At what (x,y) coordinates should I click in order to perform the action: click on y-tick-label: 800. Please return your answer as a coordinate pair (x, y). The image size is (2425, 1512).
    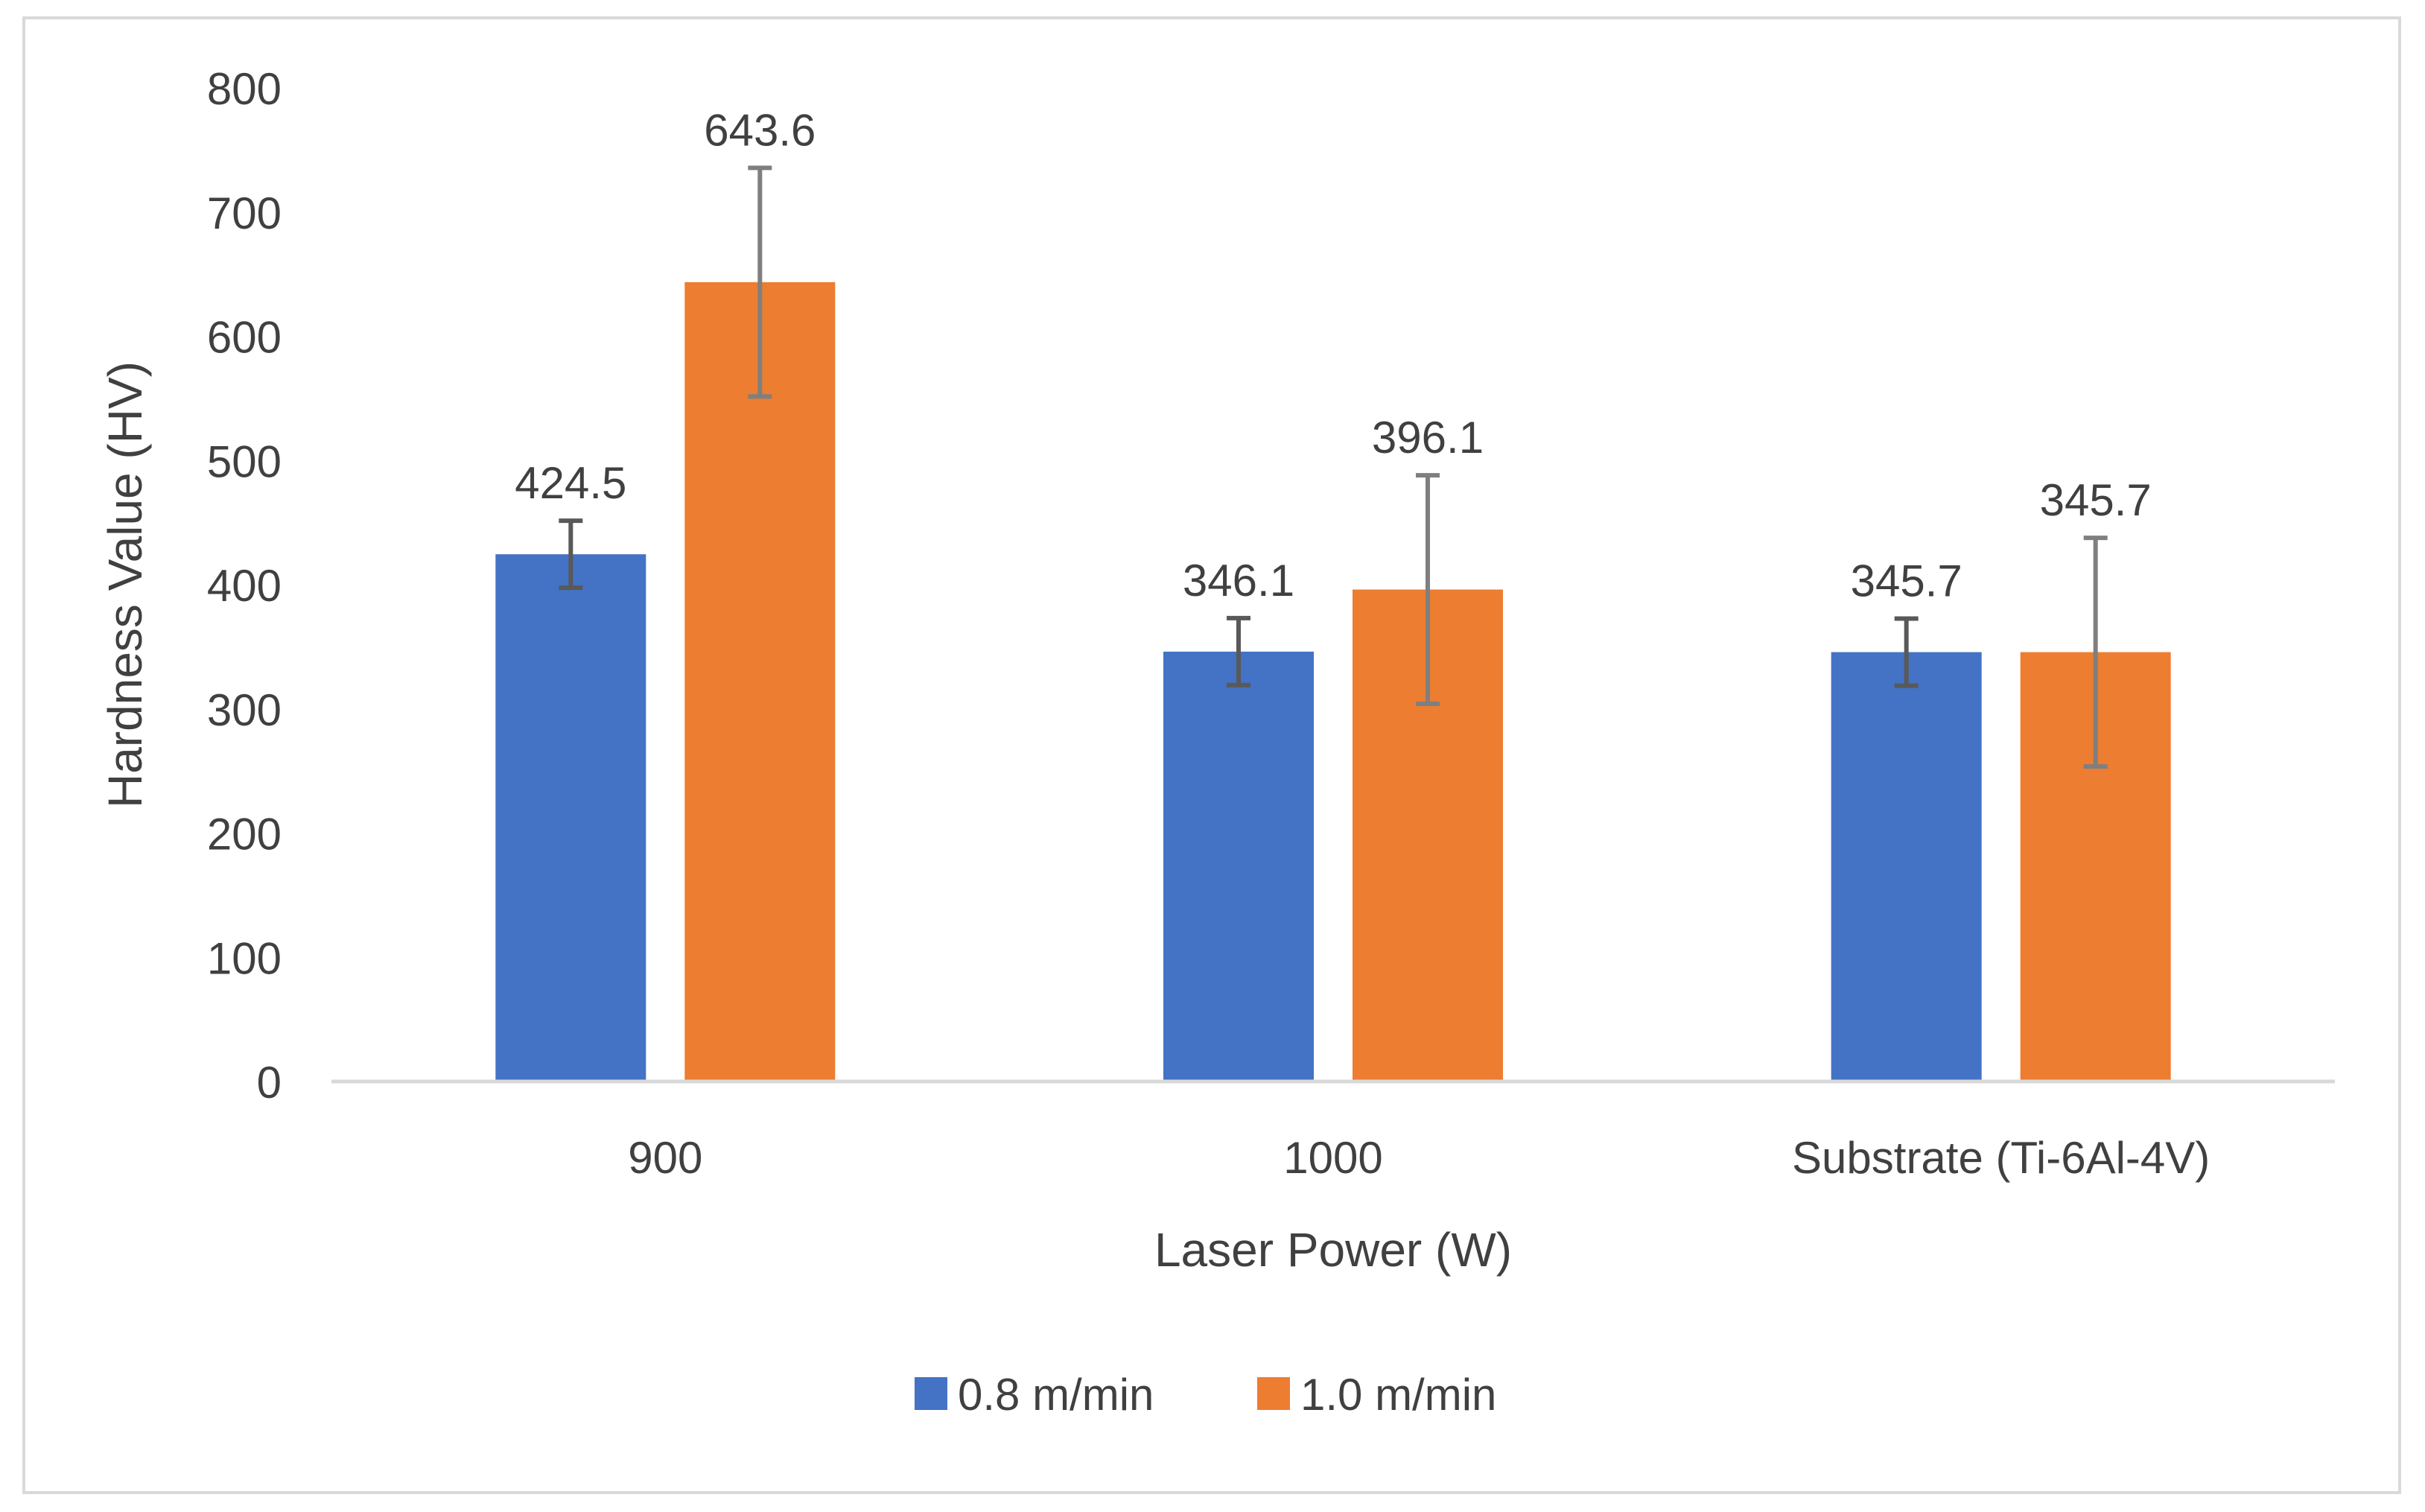
    Looking at the image, I should click on (244, 89).